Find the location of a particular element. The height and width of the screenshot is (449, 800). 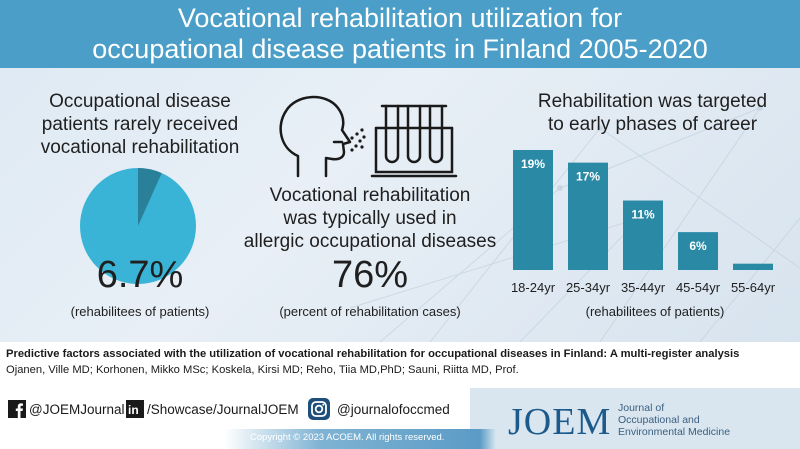

face-breathing-icon is located at coordinates (315, 136).